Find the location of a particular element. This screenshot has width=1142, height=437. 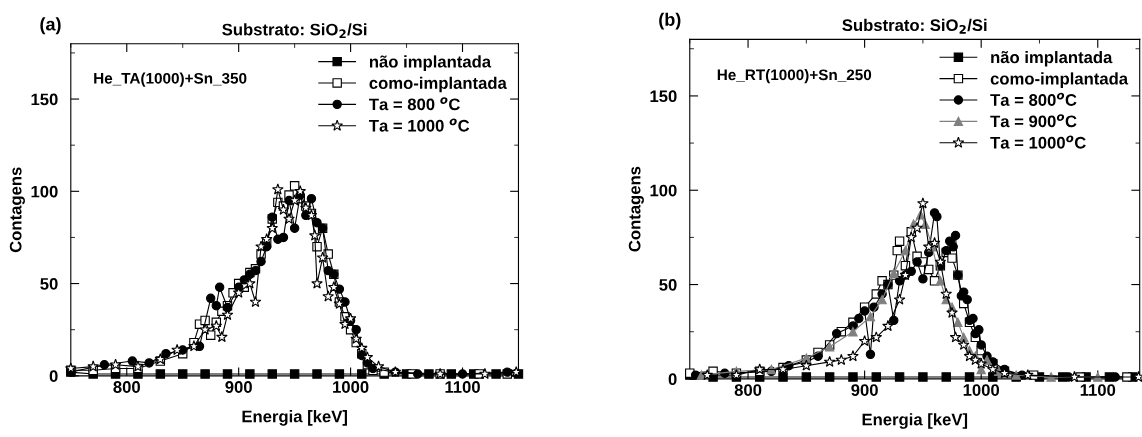

legend-label: Ta = 1000$^{o}$C is located at coordinates (1038, 142).